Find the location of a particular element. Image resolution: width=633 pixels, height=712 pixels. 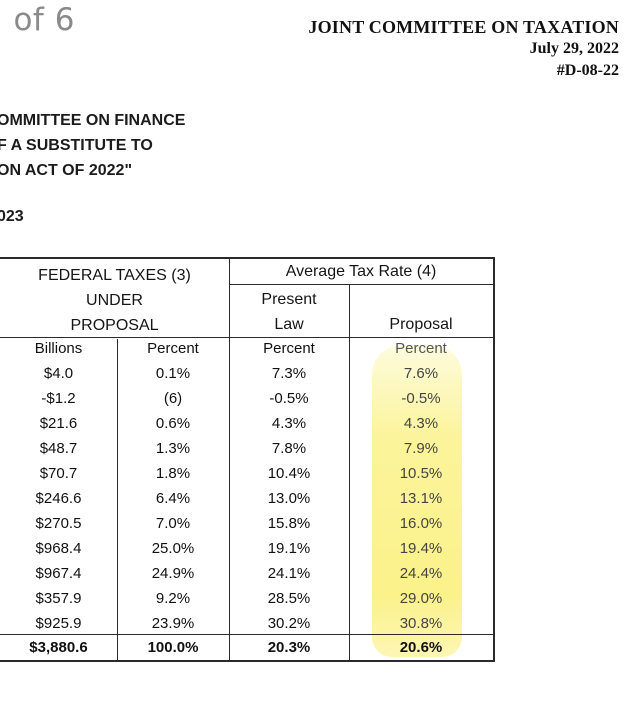

total-proposal: 20.6% is located at coordinates (421, 647).